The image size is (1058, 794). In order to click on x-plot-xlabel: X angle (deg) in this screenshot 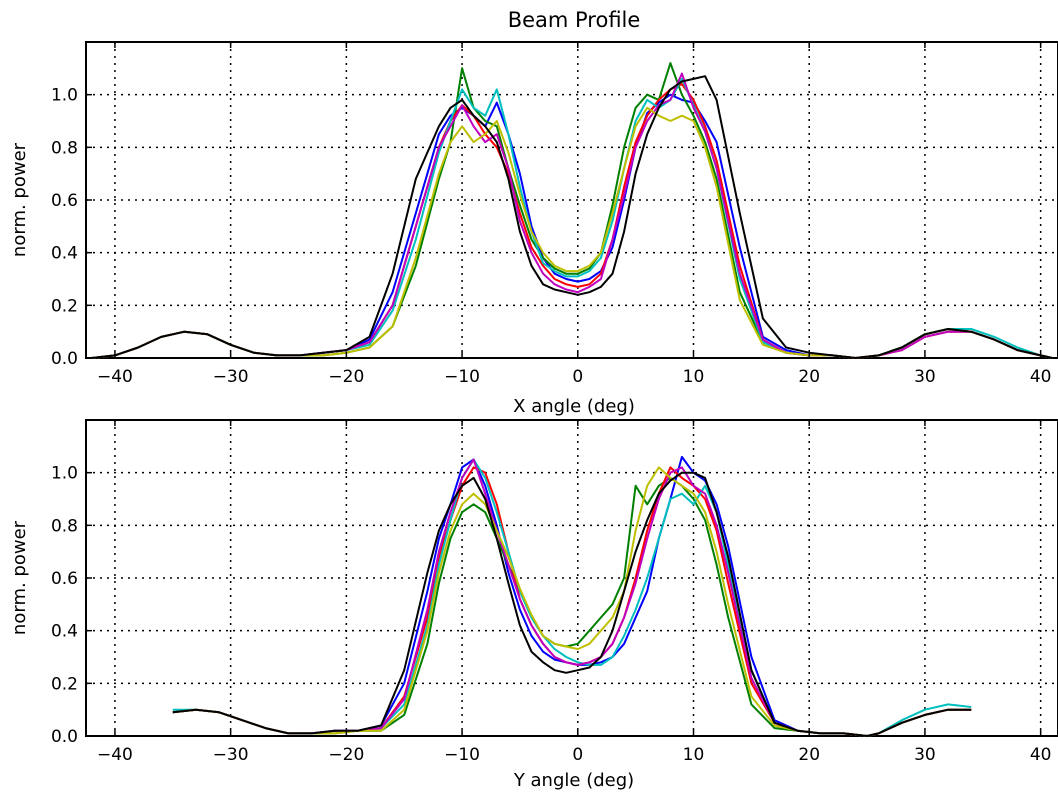, I will do `click(574, 406)`.